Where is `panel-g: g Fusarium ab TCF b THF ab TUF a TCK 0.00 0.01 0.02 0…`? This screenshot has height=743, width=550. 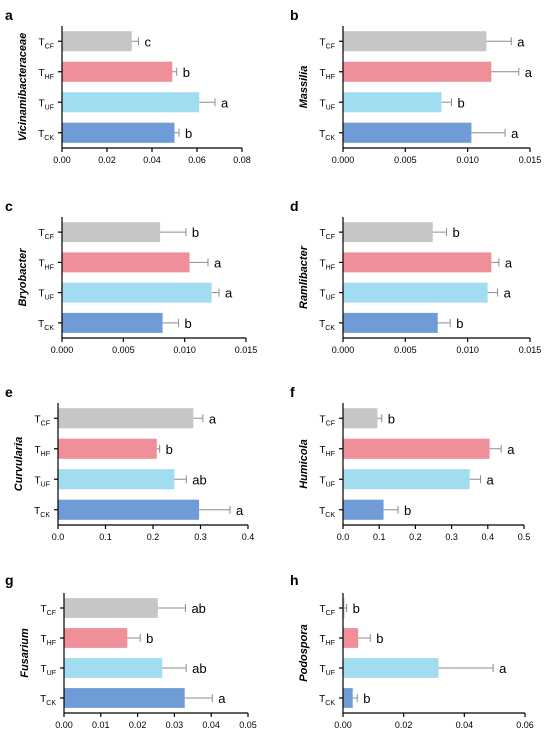 panel-g: g Fusarium ab TCF b THF ab TUF a TCK 0.00 0.01 0.02 0… is located at coordinates (131, 651).